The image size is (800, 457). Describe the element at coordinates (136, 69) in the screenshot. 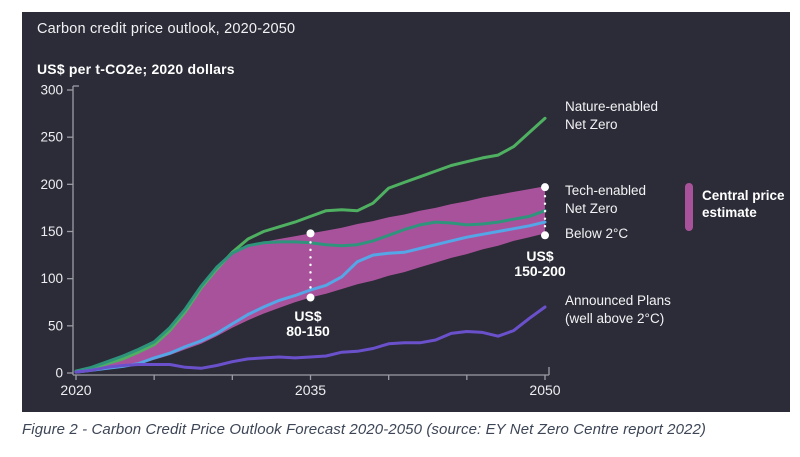

I see `chart-y-units-label: US$ per t-CO2e; 2020 dollars` at that location.